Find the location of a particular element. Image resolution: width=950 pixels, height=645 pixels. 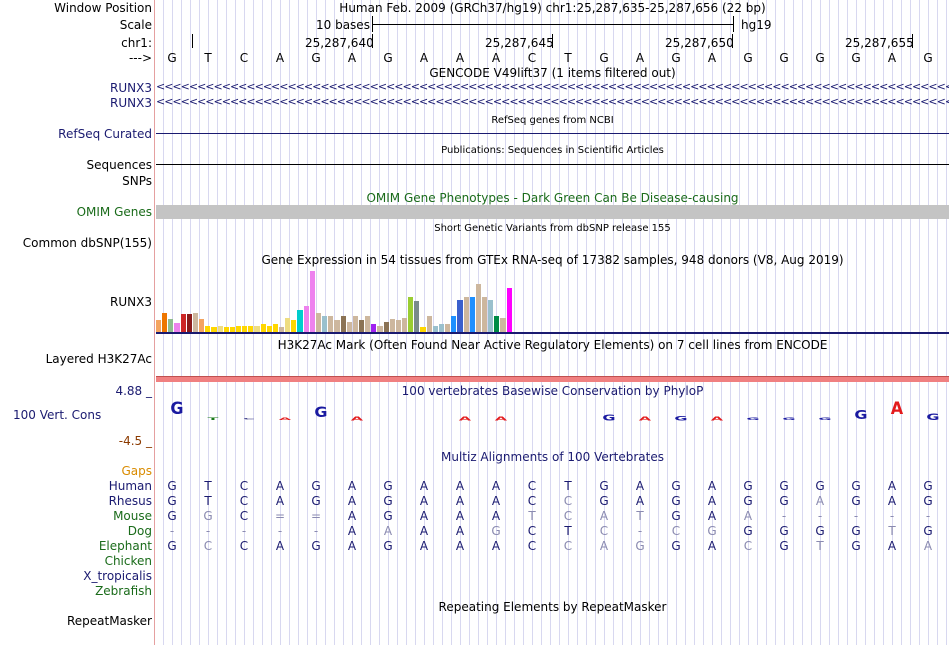

species-label: Human is located at coordinates (130, 486).